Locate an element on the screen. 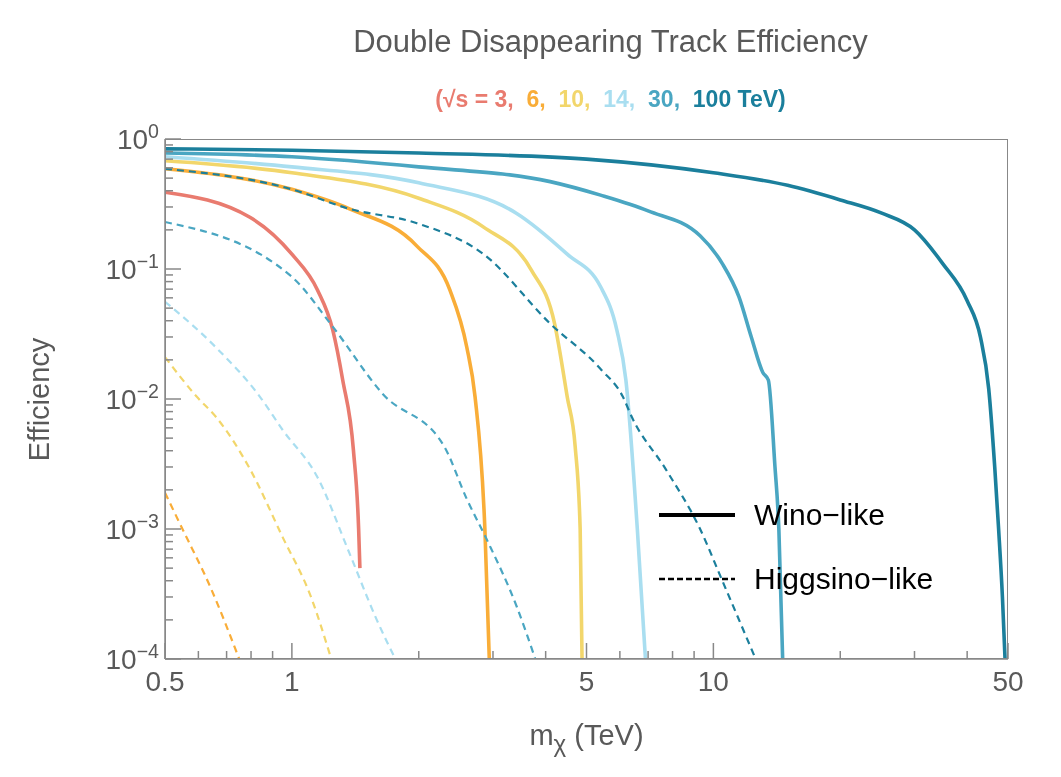  y-tick-label: 10$^{−2}$ is located at coordinates (132, 397).